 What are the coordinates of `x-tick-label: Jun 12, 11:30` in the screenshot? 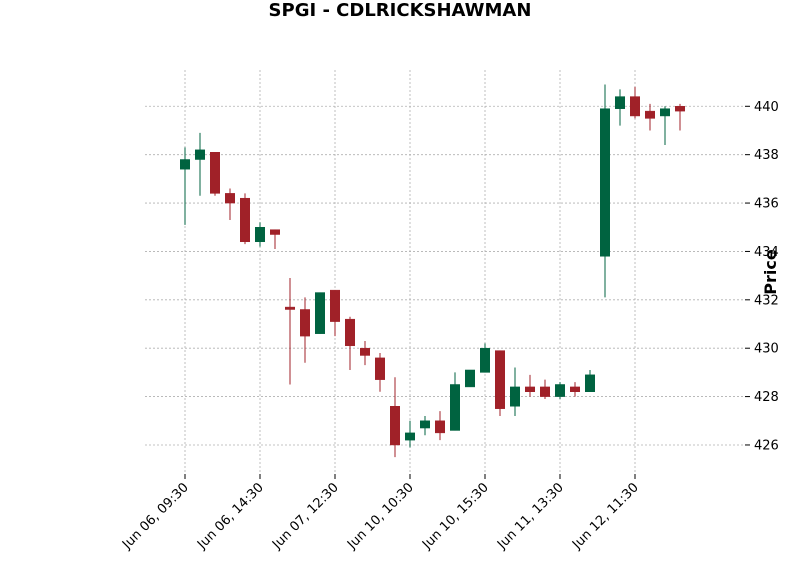 It's located at (605, 516).